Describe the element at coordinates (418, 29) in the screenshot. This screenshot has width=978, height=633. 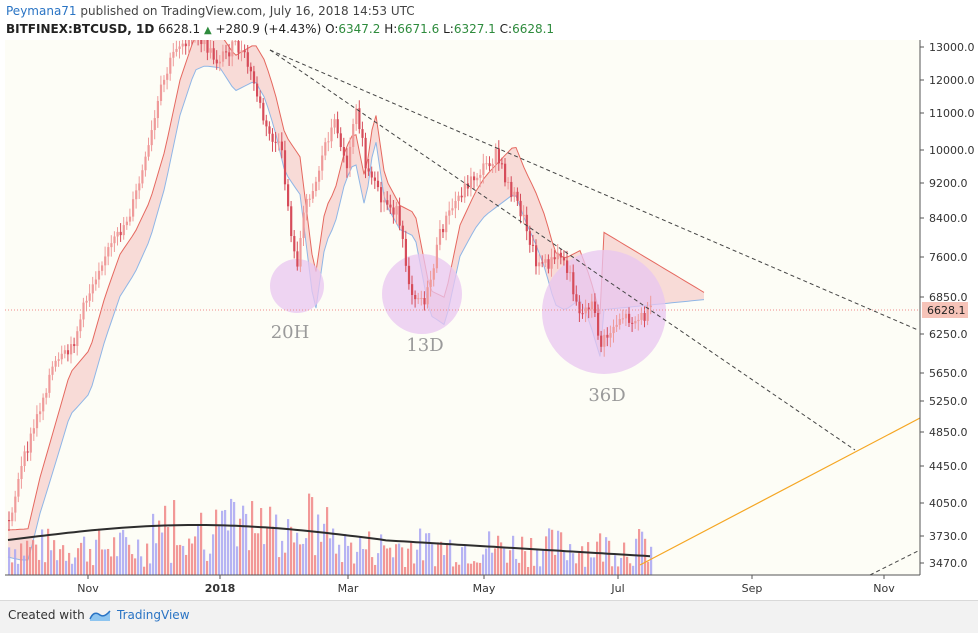
I see `high-value: 6671.6` at that location.